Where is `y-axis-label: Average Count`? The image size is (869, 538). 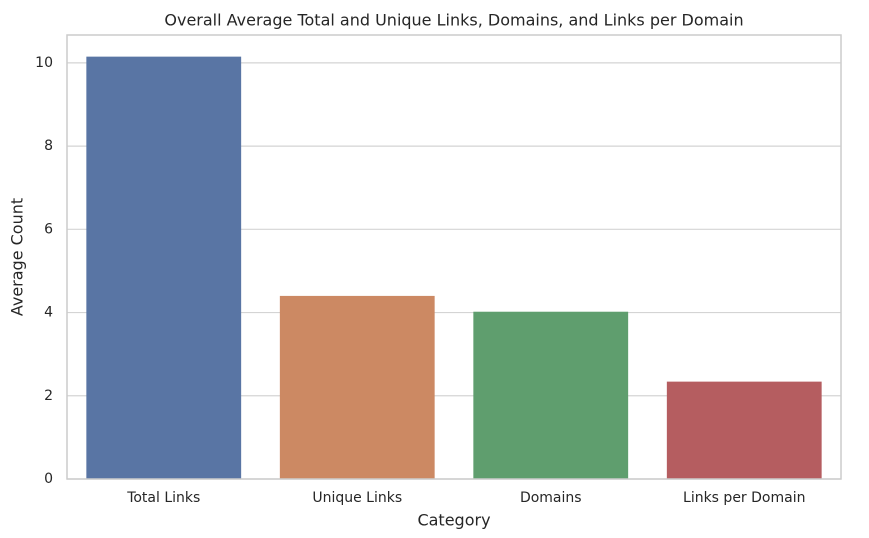
y-axis-label: Average Count is located at coordinates (17, 257).